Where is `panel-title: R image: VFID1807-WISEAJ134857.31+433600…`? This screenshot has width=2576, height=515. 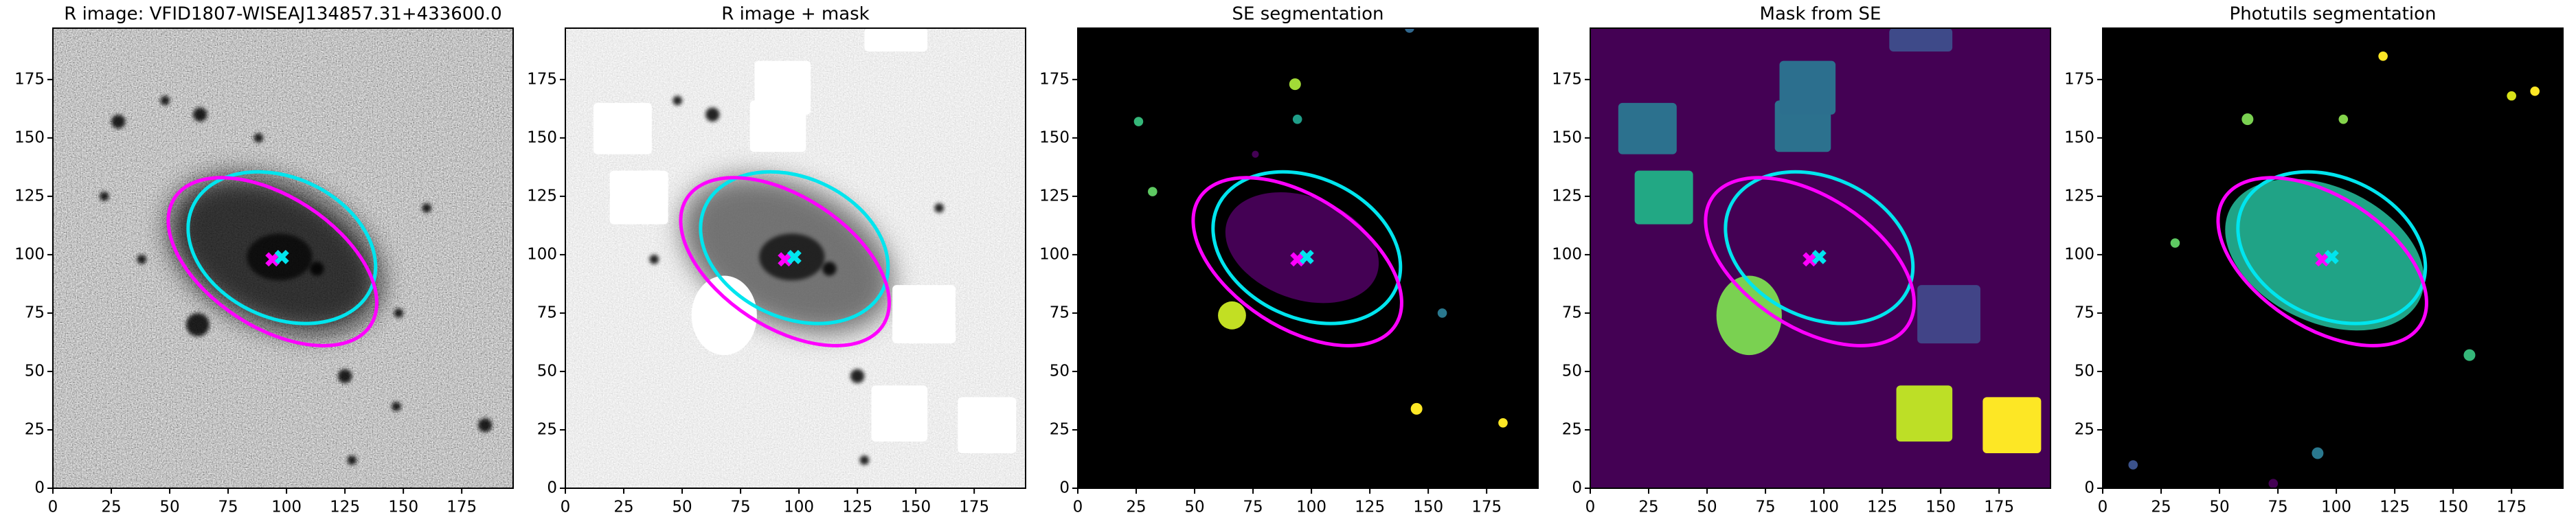
panel-title: R image: VFID1807-WISEAJ134857.31+433600… is located at coordinates (282, 14).